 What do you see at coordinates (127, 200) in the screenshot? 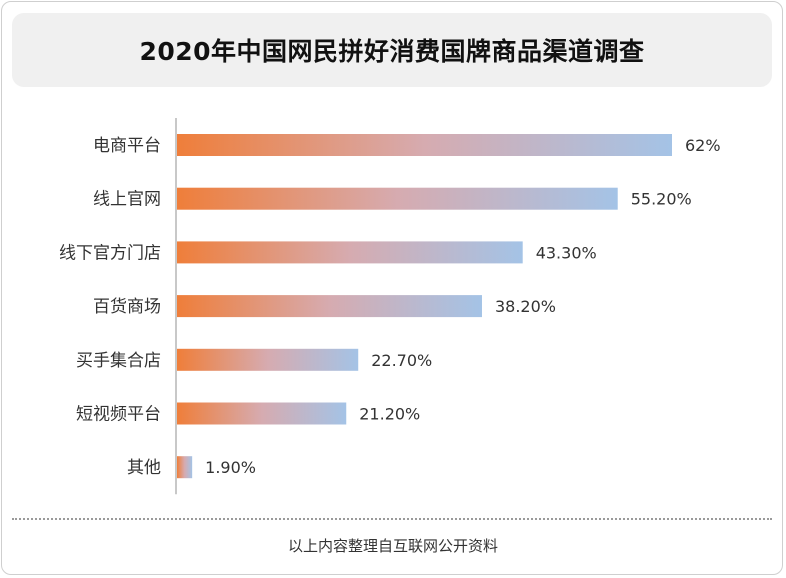
I see `category-label: 线上官网` at bounding box center [127, 200].